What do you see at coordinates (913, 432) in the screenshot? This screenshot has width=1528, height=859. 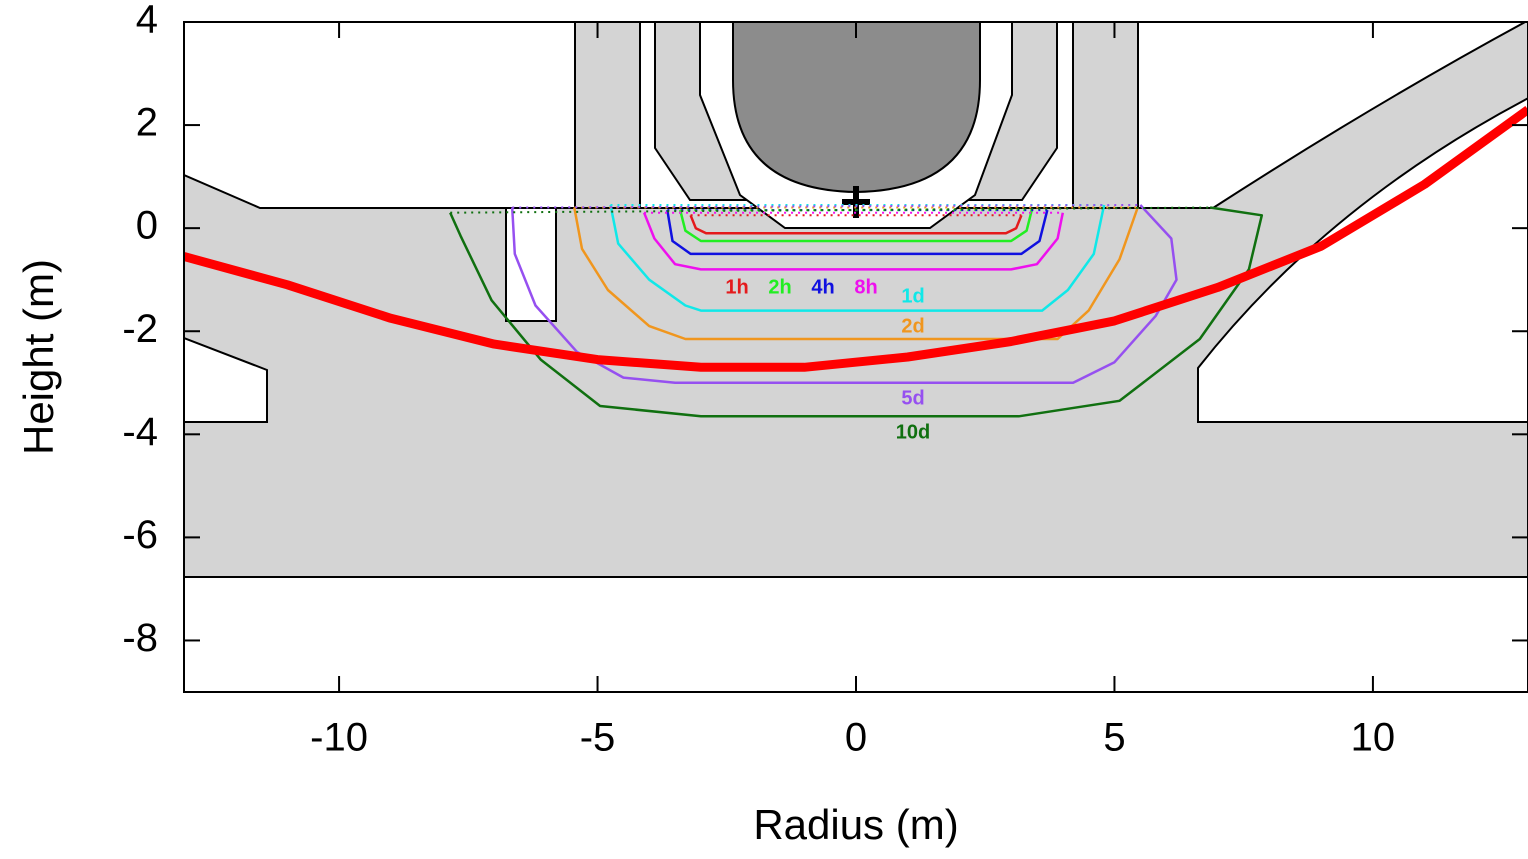 I see `contour-label: 10d` at bounding box center [913, 432].